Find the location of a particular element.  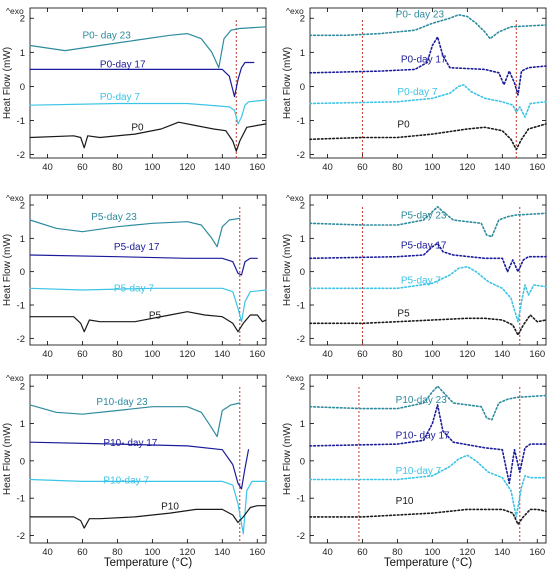

series-label-base: P5 is located at coordinates (155, 315).